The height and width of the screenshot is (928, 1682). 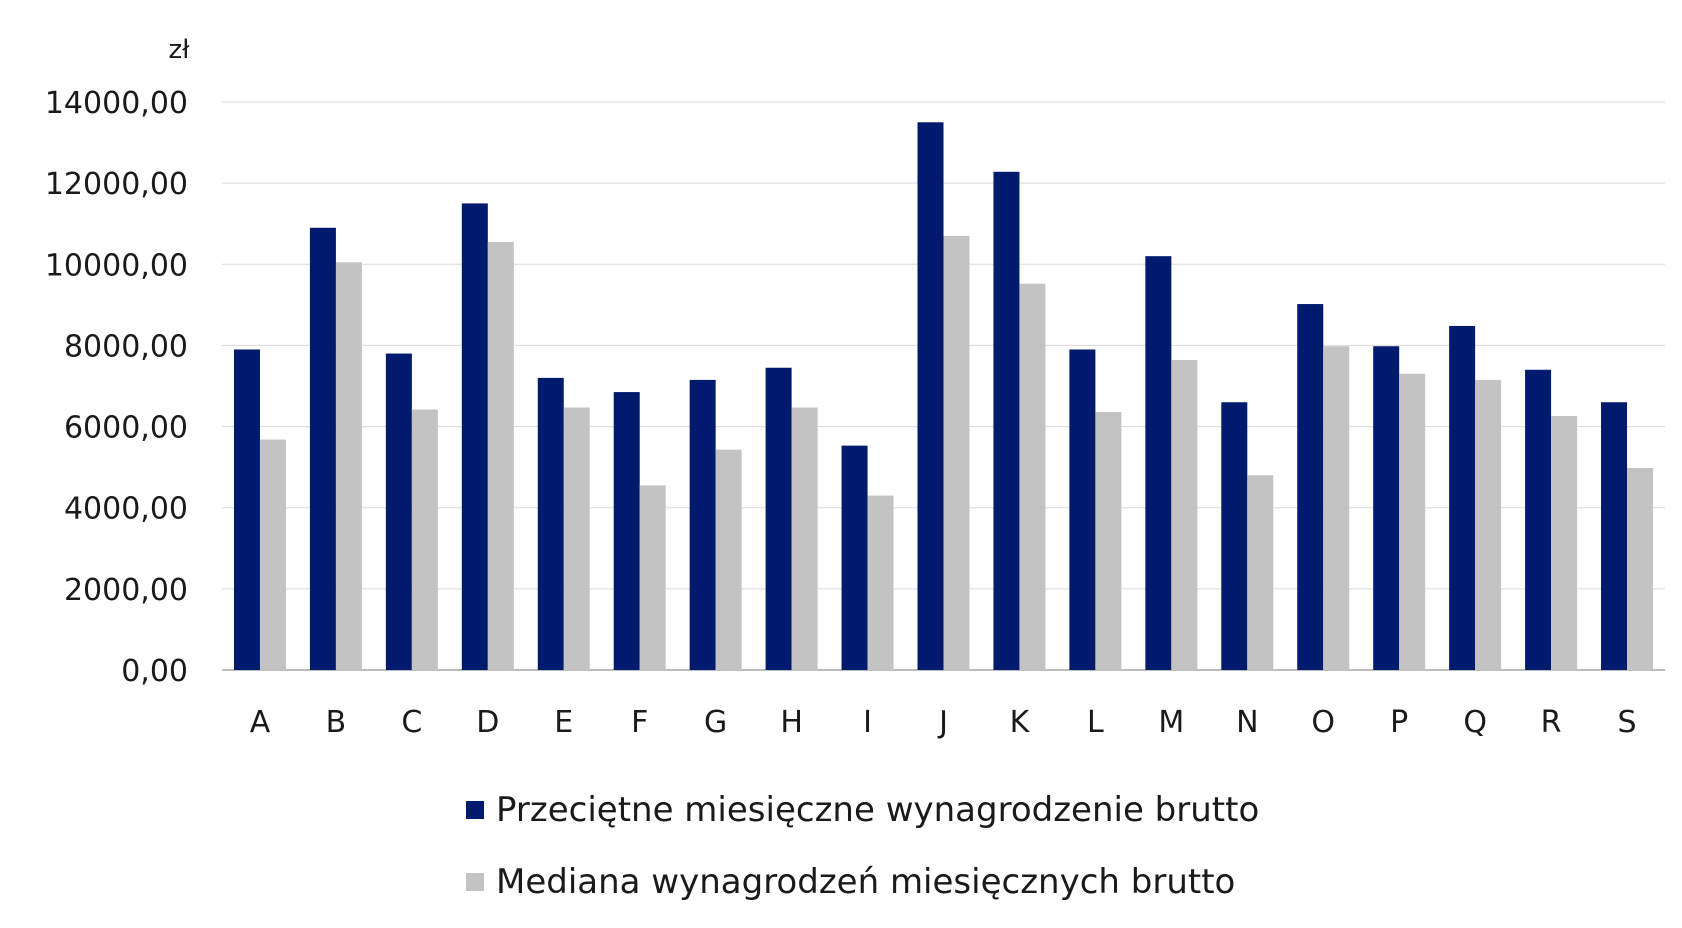 What do you see at coordinates (626, 531) in the screenshot?
I see `bar-mean-F` at bounding box center [626, 531].